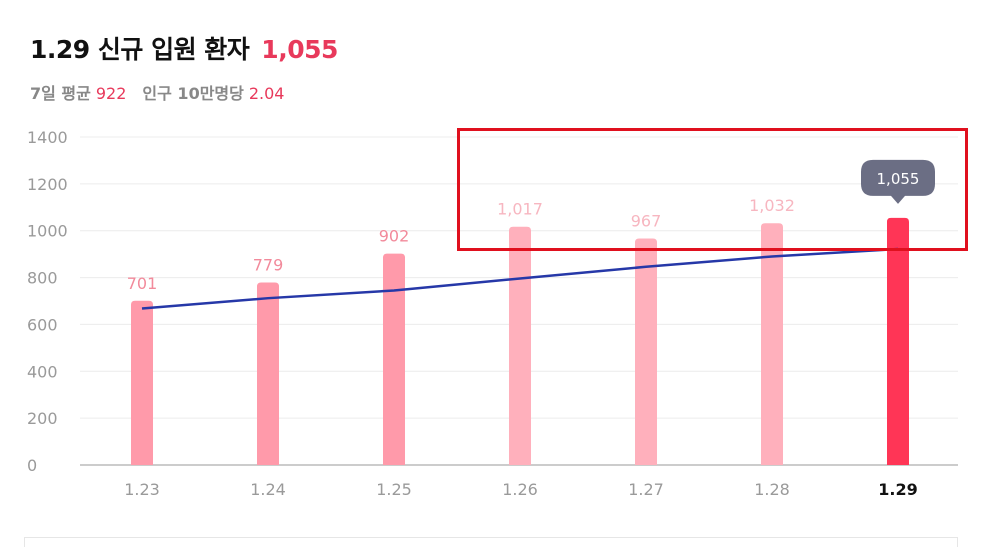  Describe the element at coordinates (299, 49) in the screenshot. I see `today-value: 1,055` at that location.